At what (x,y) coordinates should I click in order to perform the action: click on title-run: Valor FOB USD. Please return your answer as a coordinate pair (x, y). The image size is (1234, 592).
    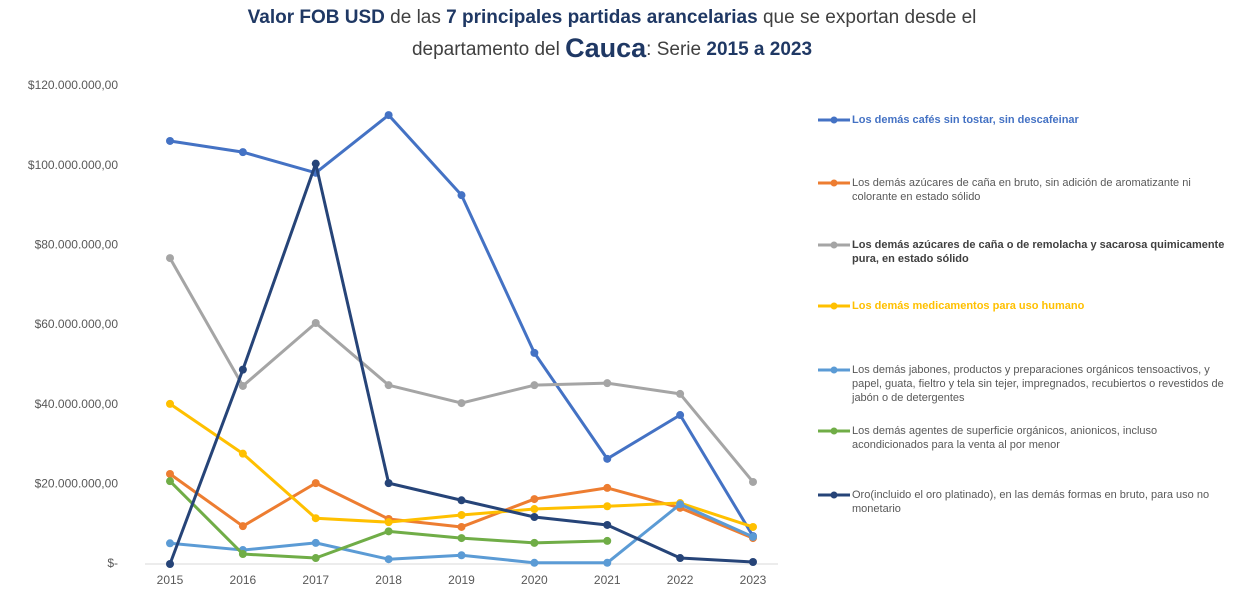
    Looking at the image, I should click on (316, 17).